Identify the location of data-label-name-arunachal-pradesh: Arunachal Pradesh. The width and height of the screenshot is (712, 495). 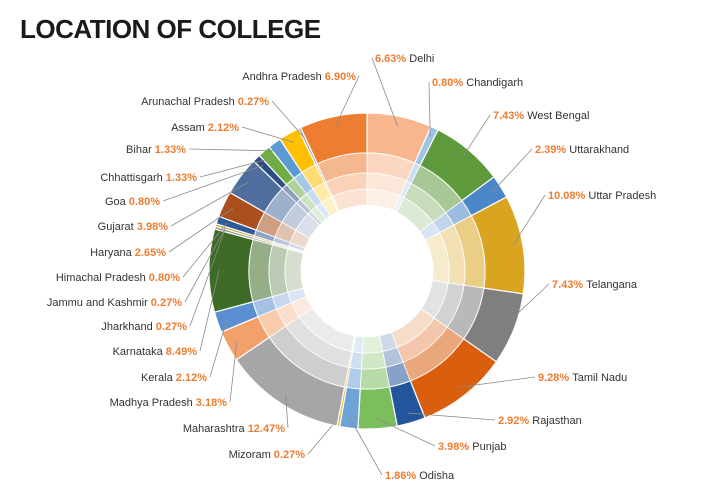
(189, 102).